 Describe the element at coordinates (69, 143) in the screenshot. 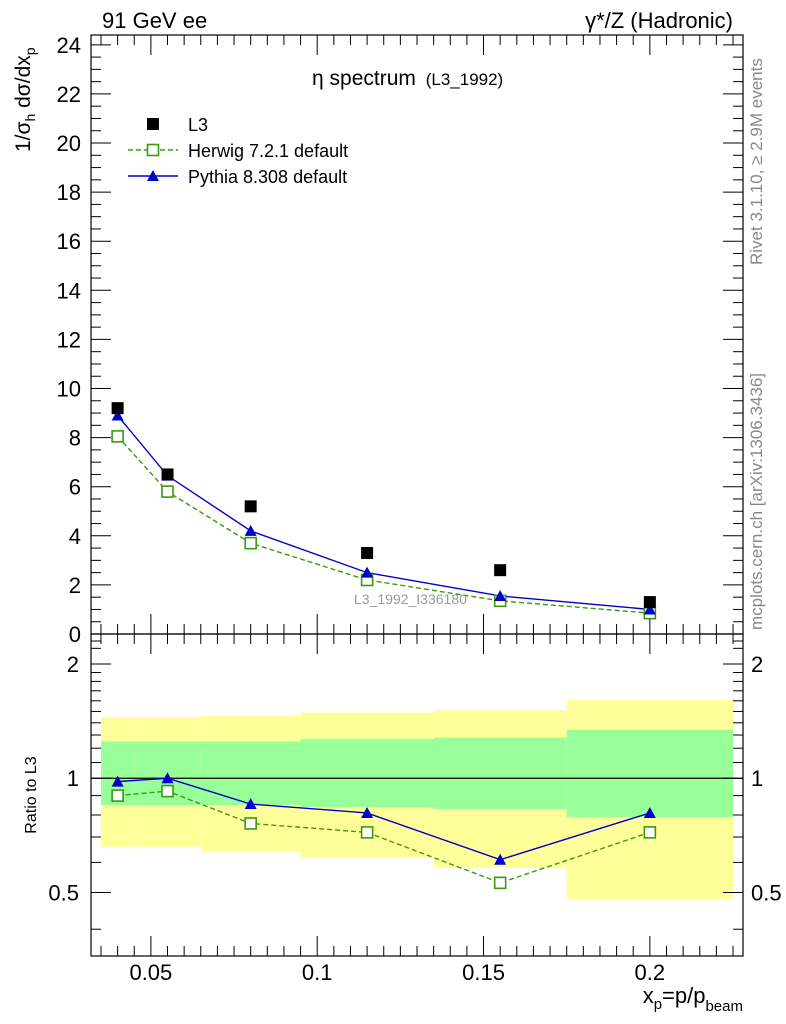

I see `y-tick-label: 20` at that location.